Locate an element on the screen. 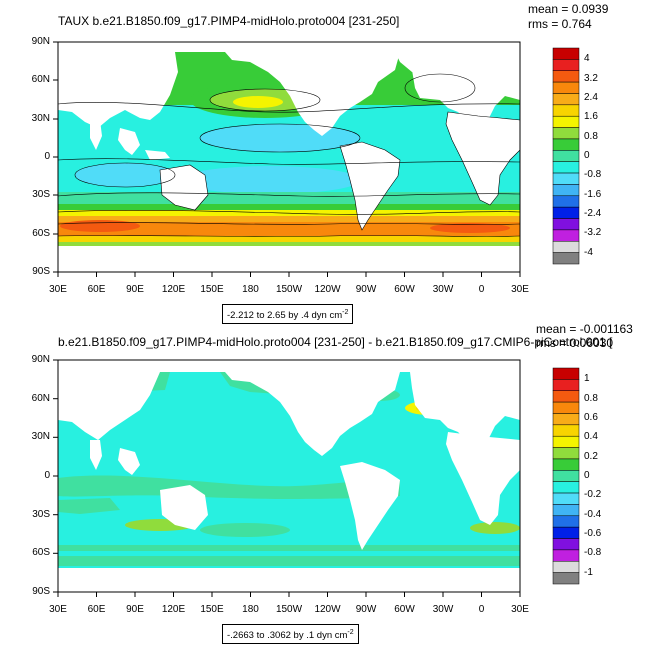  panel2-info-sup: -2 is located at coordinates (350, 632).